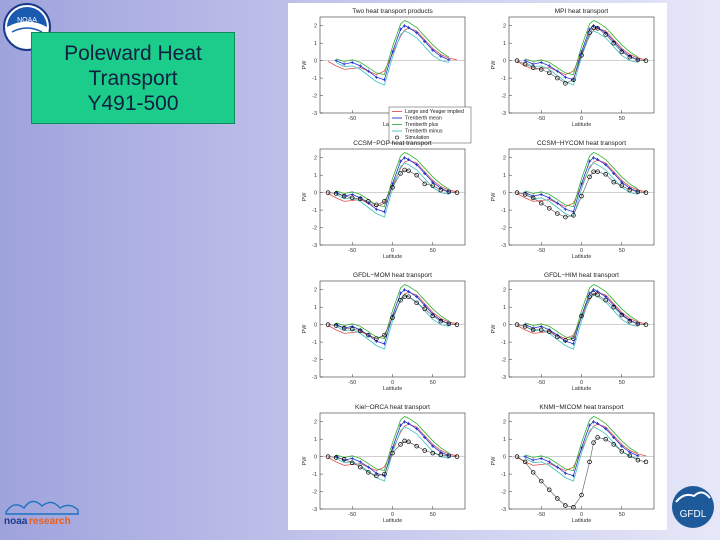 The image size is (720, 540). I want to click on noaa-logo-icon: NOAA, so click(27, 27).